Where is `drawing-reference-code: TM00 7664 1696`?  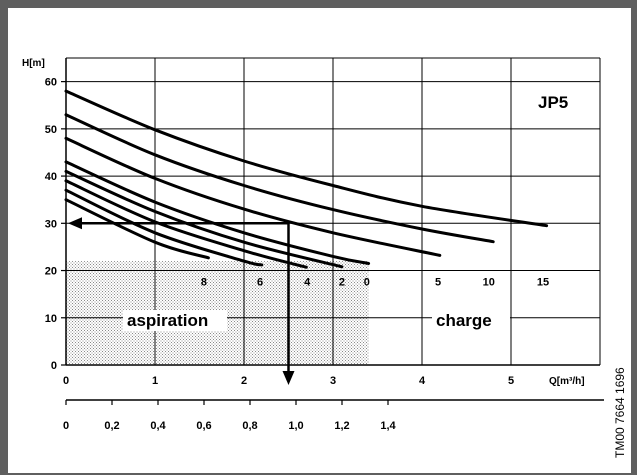
drawing-reference-code: TM00 7664 1696 is located at coordinates (620, 412).